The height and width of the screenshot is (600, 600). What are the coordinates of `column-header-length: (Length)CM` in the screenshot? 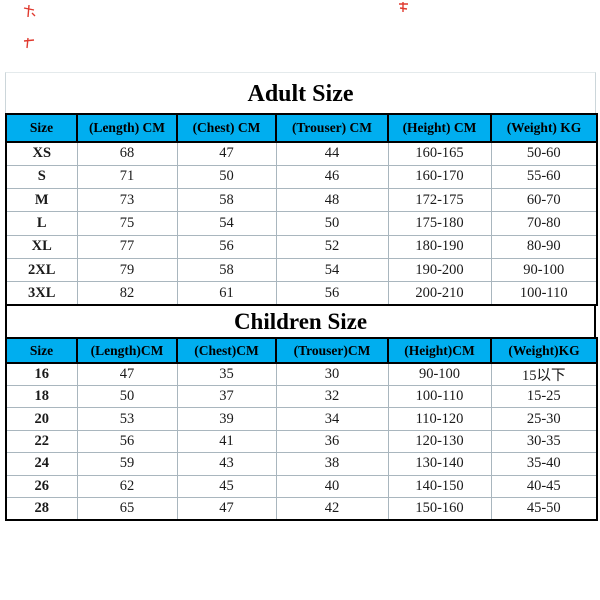 It's located at (127, 351).